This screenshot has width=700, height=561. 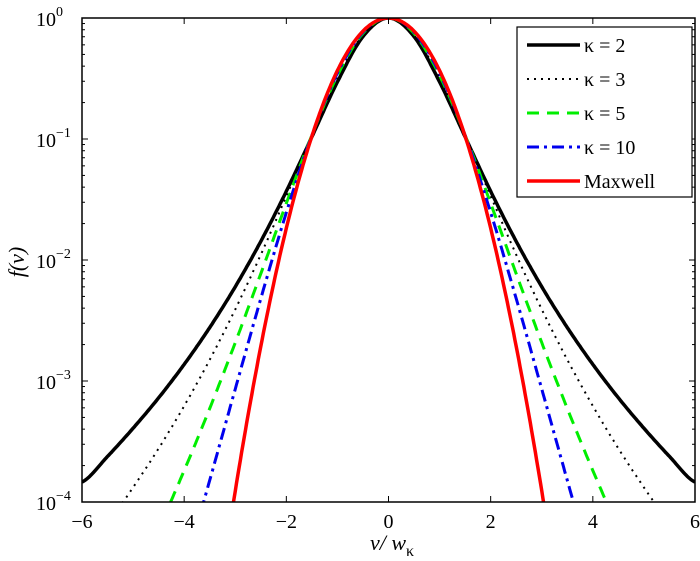 I want to click on y-tick-label: 10⁻³, so click(x=53, y=381).